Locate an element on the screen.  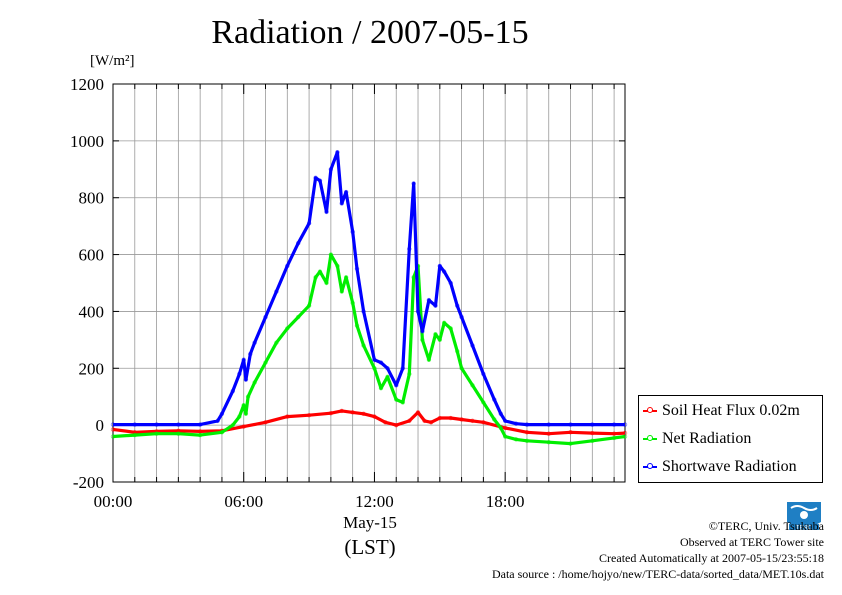
chart-title: Radiation / 2007-05-15 is located at coordinates (370, 32).